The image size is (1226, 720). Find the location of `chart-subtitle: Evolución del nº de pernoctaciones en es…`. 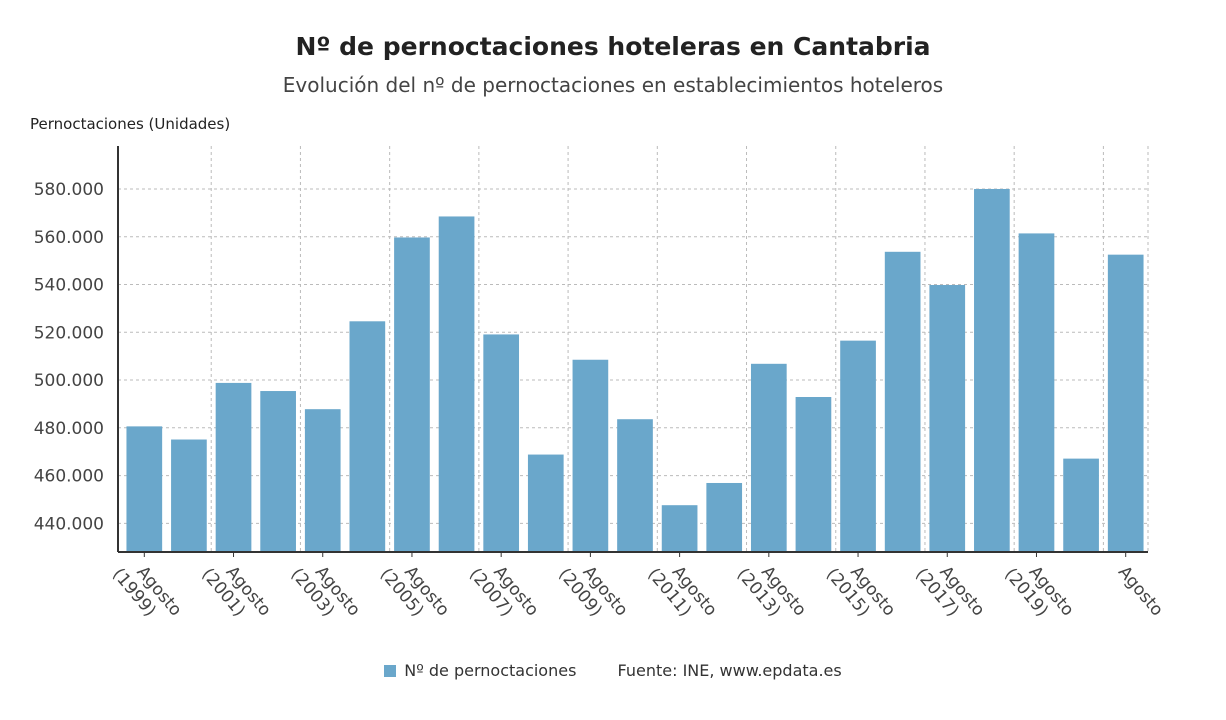

chart-subtitle: Evolución del nº de pernoctaciones en es… is located at coordinates (613, 85).